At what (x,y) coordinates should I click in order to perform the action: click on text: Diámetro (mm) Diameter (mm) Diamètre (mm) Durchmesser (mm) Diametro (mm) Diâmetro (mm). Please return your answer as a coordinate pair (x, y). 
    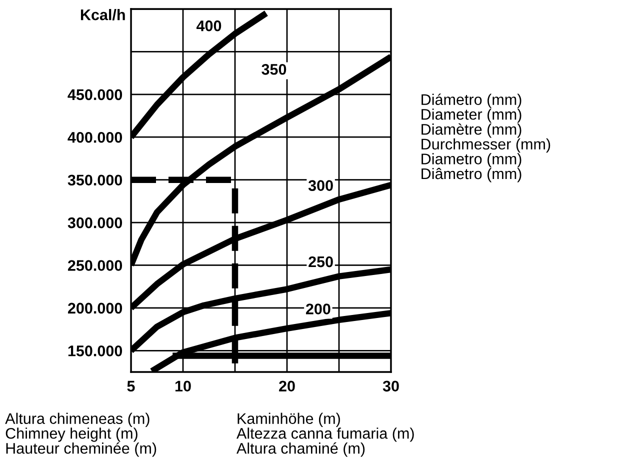
    Looking at the image, I should click on (486, 138).